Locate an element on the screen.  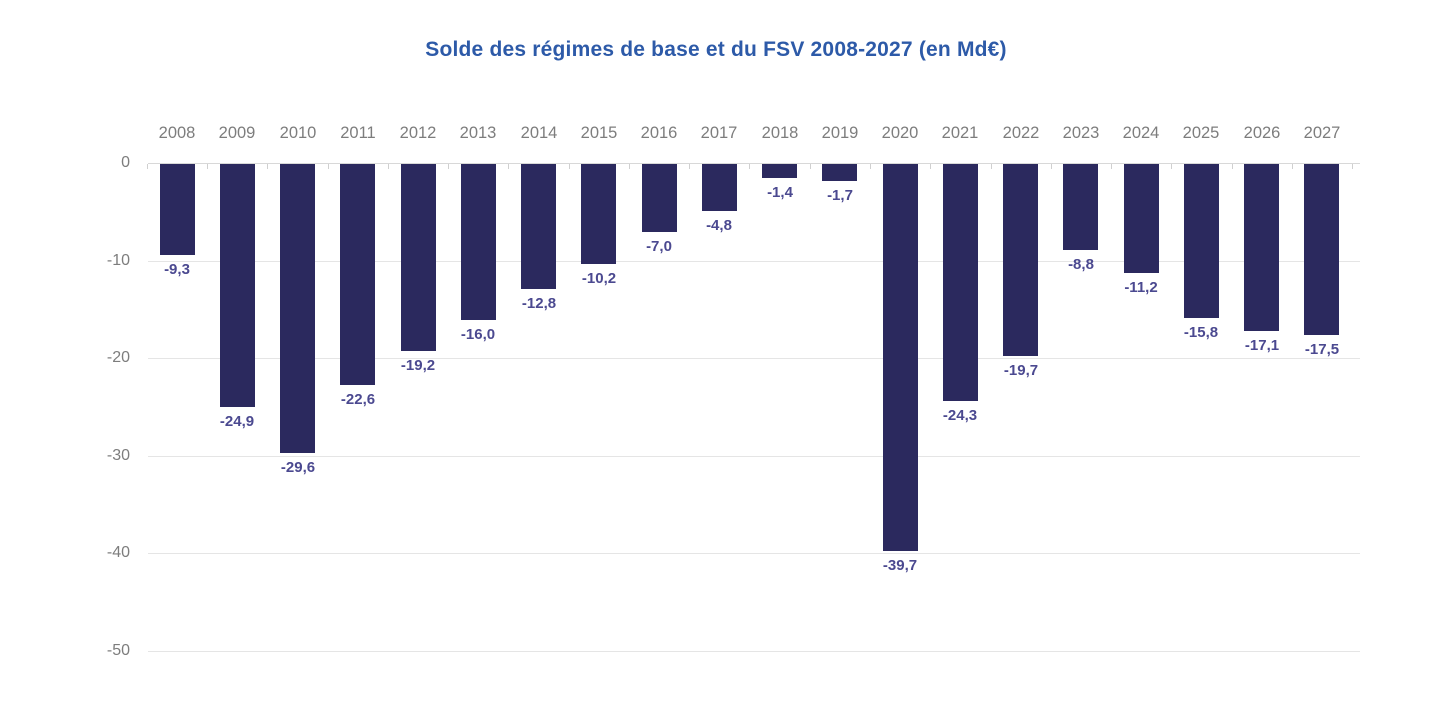
category-label-2015: 2015 is located at coordinates (599, 133).